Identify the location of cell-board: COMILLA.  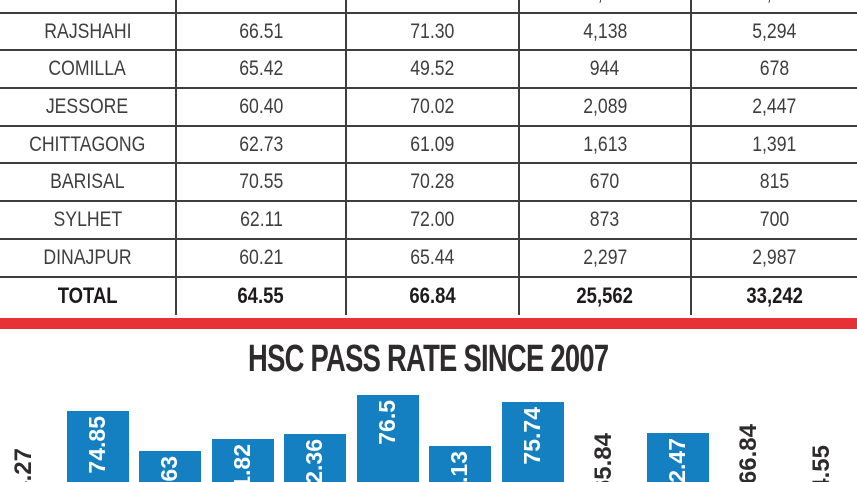
(87, 69).